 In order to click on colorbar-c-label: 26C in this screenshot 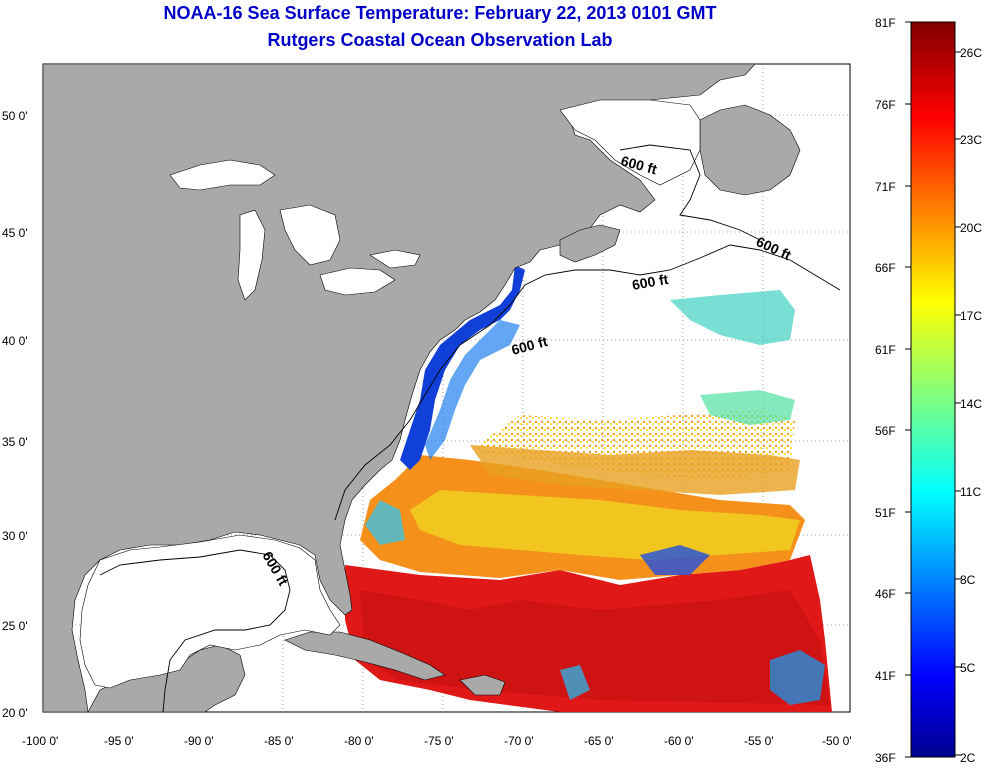, I will do `click(971, 53)`.